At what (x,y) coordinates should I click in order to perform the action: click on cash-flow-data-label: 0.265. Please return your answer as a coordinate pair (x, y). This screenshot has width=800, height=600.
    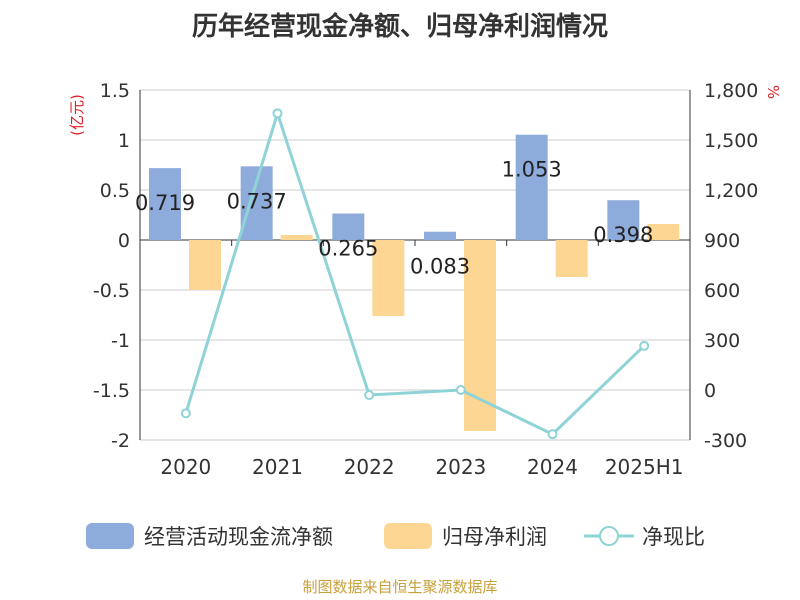
    Looking at the image, I should click on (348, 249).